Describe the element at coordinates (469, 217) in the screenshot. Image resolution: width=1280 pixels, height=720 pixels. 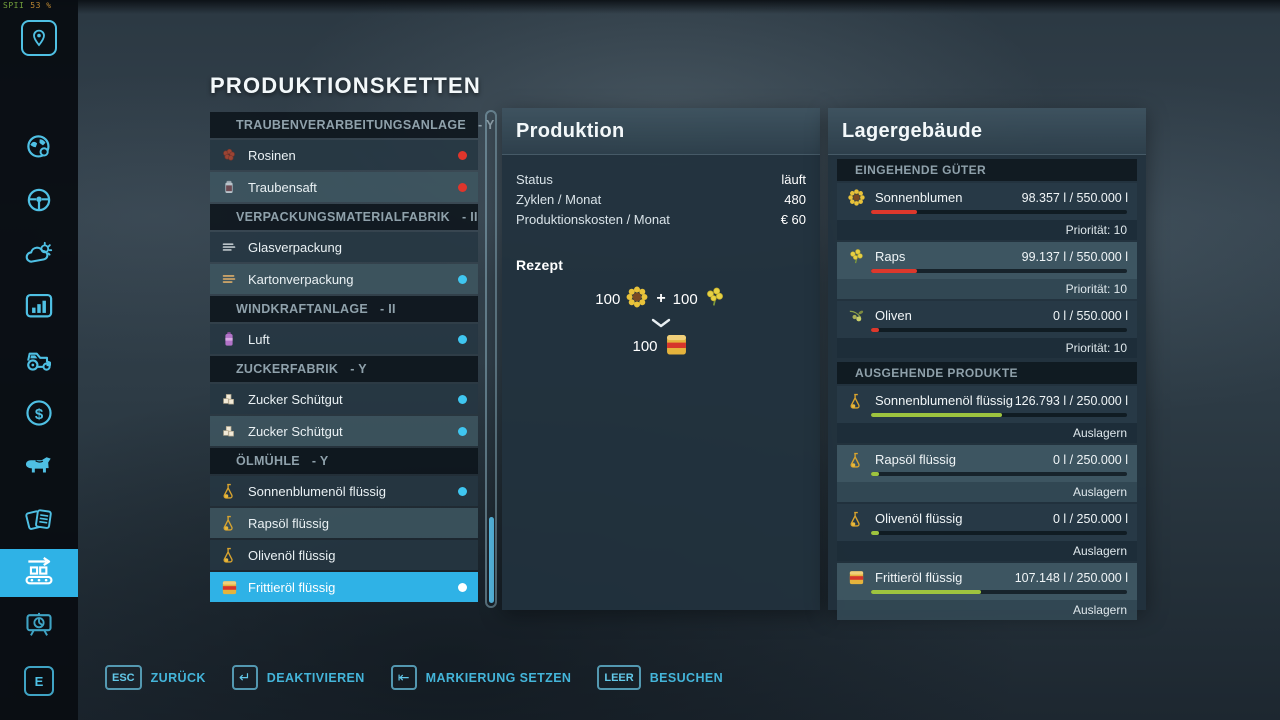
I see `section-suffix: - II` at that location.